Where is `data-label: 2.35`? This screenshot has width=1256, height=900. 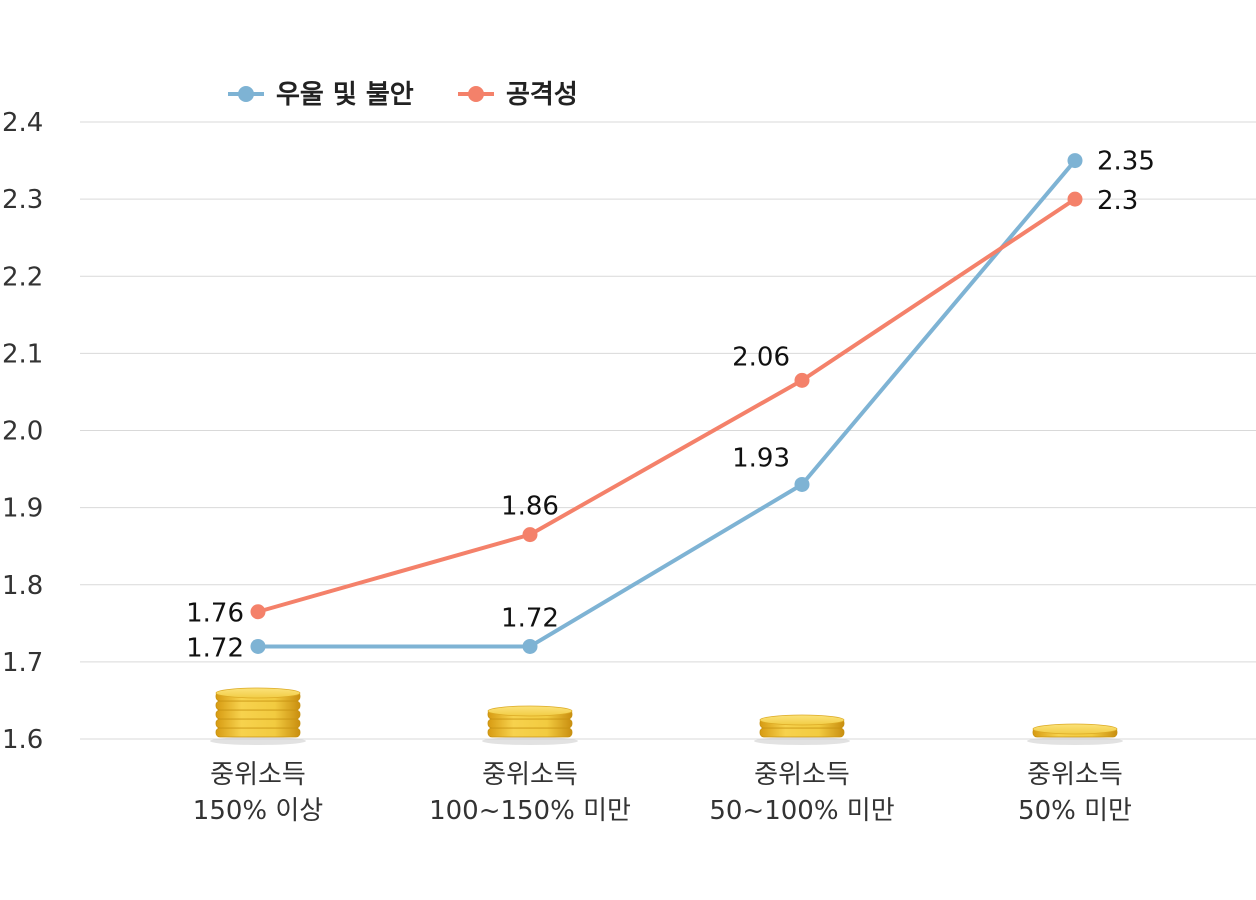 data-label: 2.35 is located at coordinates (1126, 162).